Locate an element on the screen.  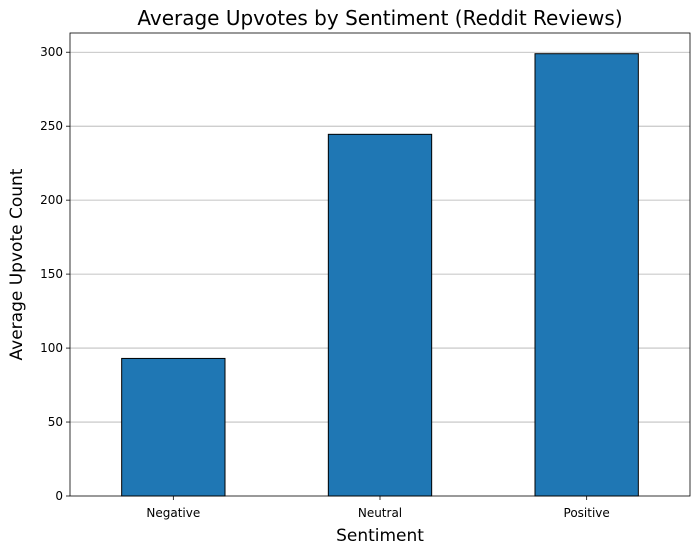
y-tick-label: 50 is located at coordinates (55, 422).